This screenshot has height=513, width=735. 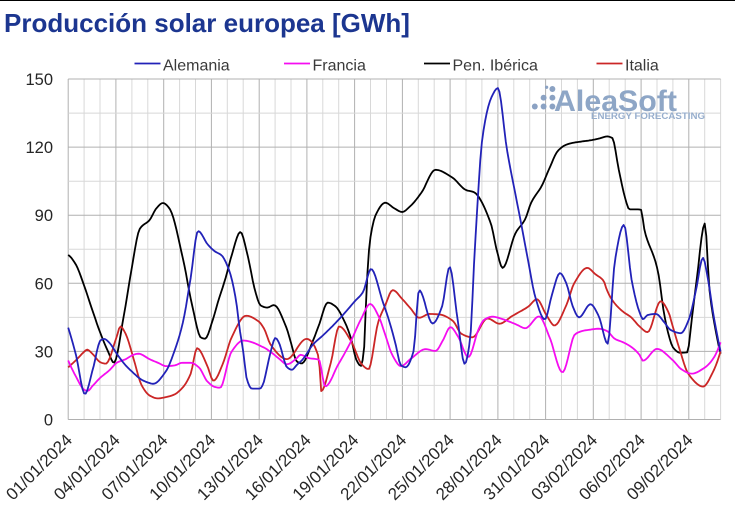 I want to click on svg-text: 0, so click(x=48, y=421).